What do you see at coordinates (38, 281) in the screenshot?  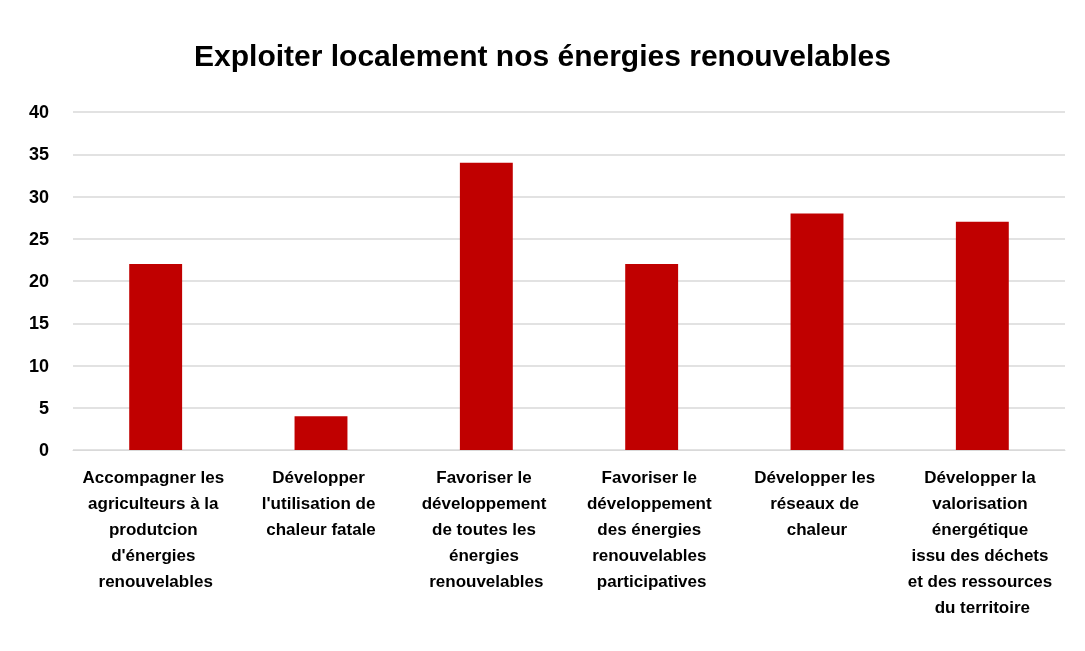 I see `y-tick-label: 20` at bounding box center [38, 281].